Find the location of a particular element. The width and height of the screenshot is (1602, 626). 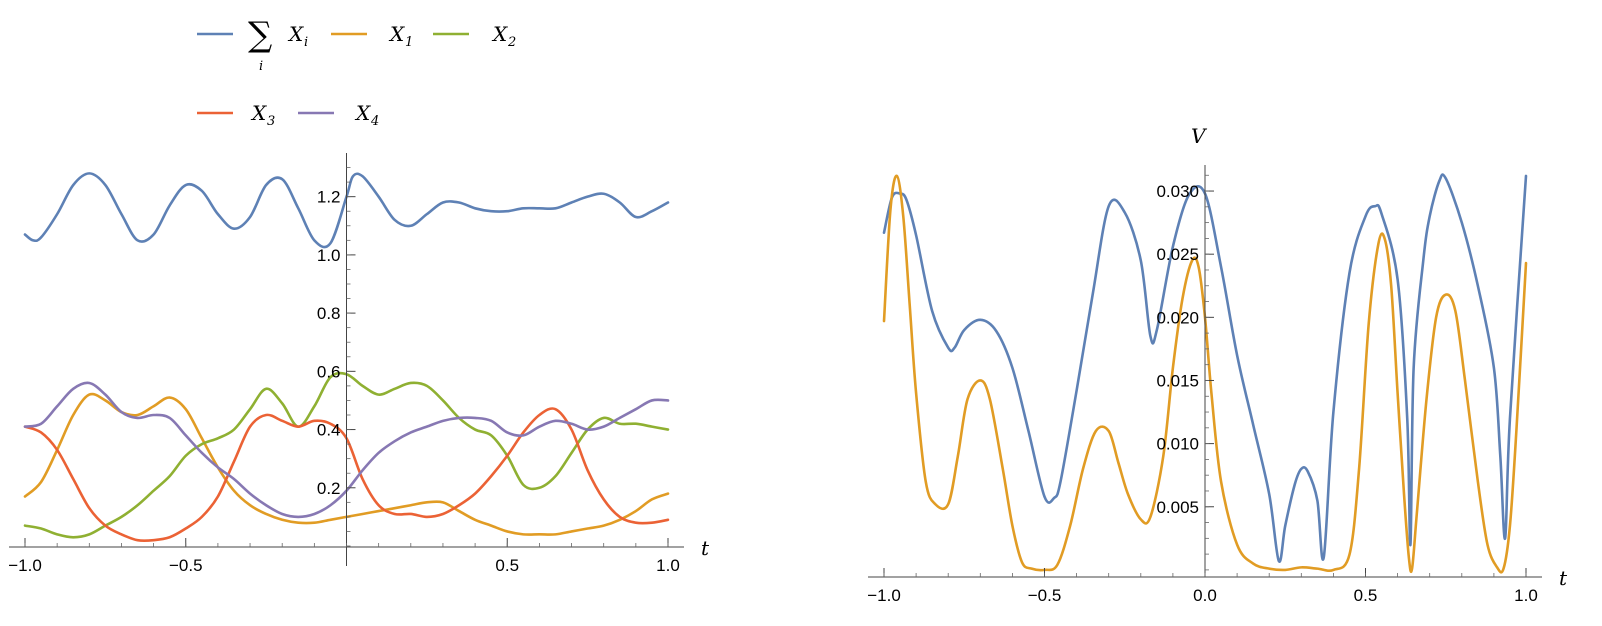

left-chart-x-tick-label: 0.5 is located at coordinates (507, 565).